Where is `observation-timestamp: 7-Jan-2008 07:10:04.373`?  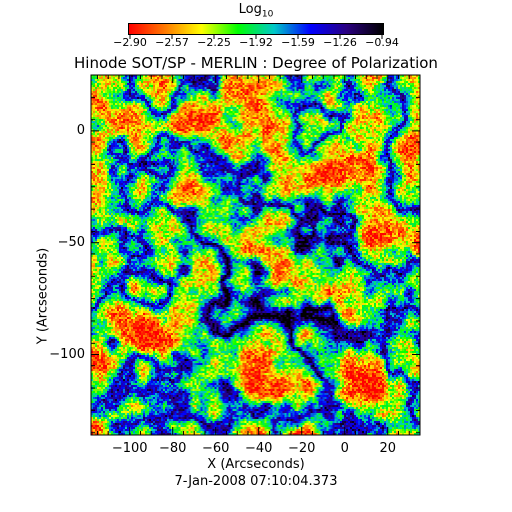 observation-timestamp: 7-Jan-2008 07:10:04.373 is located at coordinates (256, 481).